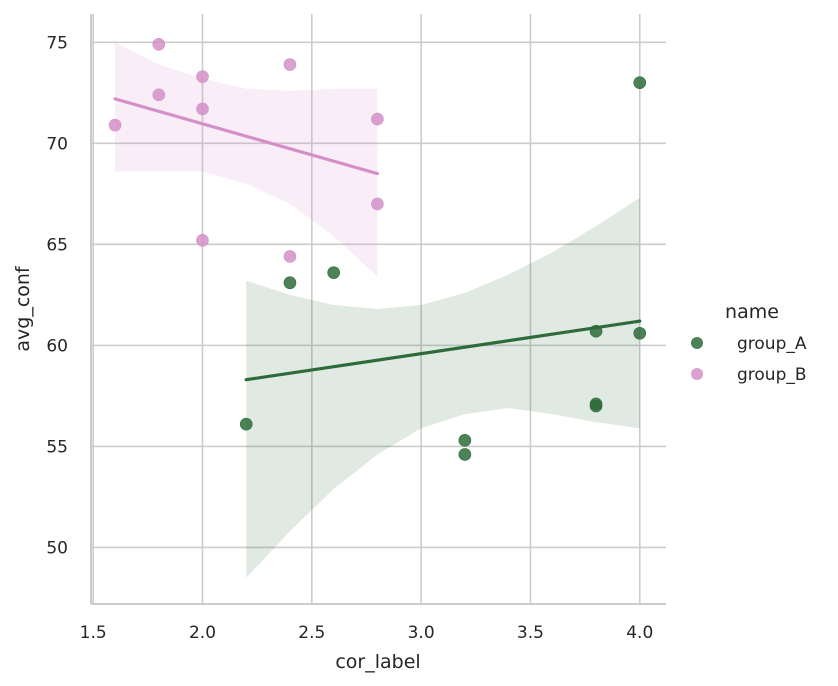 The height and width of the screenshot is (686, 838). What do you see at coordinates (57, 43) in the screenshot?
I see `y-tick-label: 75` at bounding box center [57, 43].